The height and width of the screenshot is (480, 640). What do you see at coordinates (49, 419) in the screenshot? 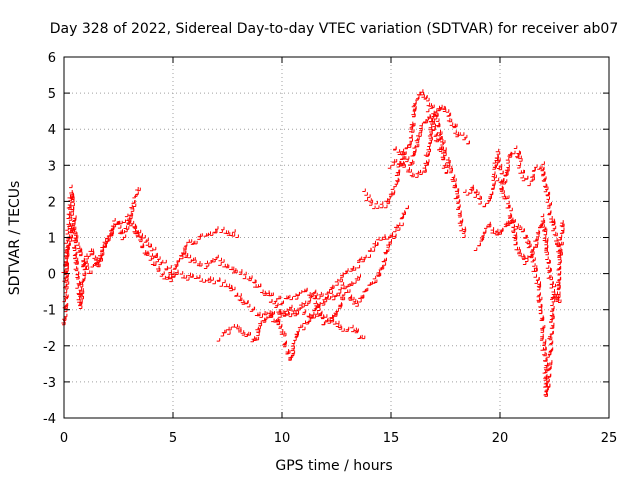
I see `y-tick-label: -4` at bounding box center [49, 419].